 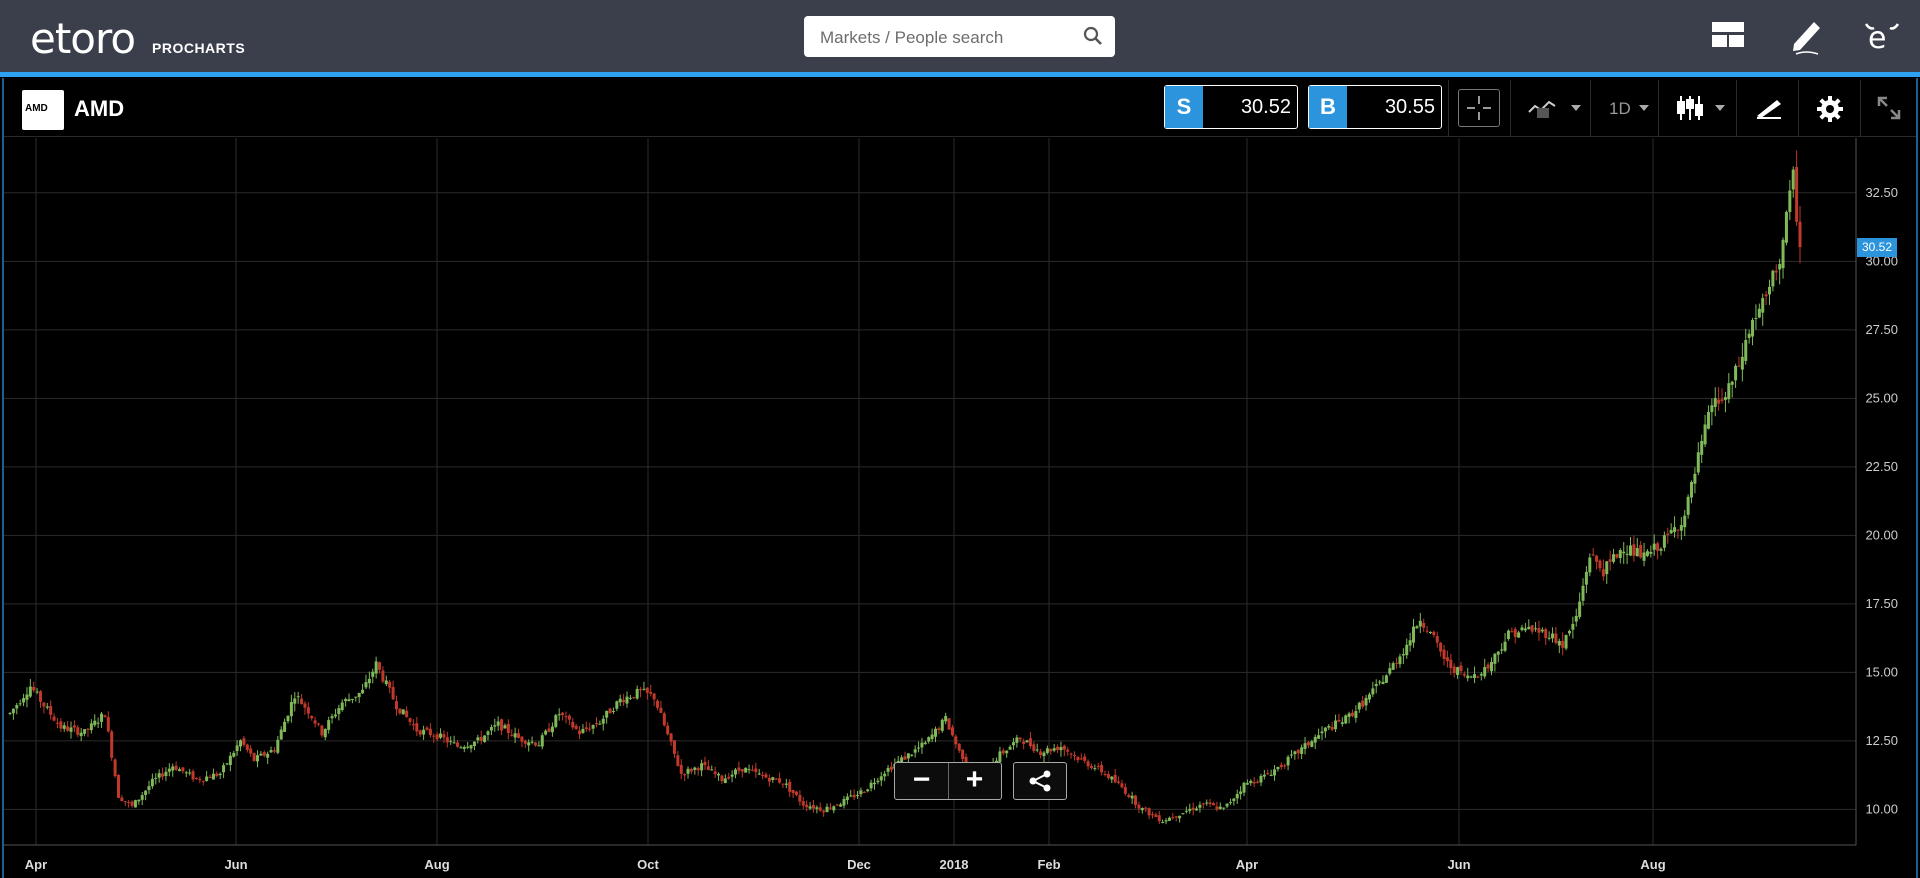 What do you see at coordinates (1624, 108) in the screenshot?
I see `timeframe-dropdown: 1D` at bounding box center [1624, 108].